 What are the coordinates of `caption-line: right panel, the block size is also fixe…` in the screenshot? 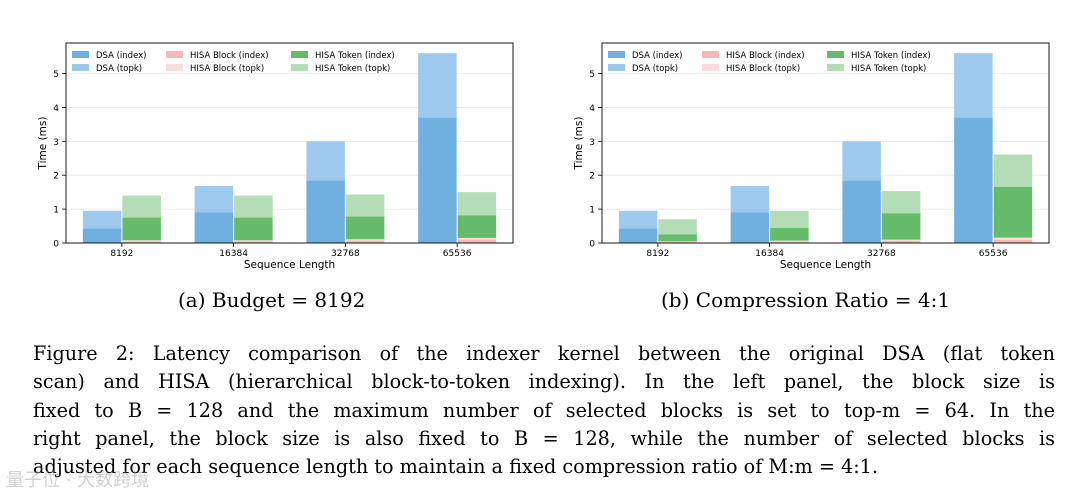 It's located at (544, 438).